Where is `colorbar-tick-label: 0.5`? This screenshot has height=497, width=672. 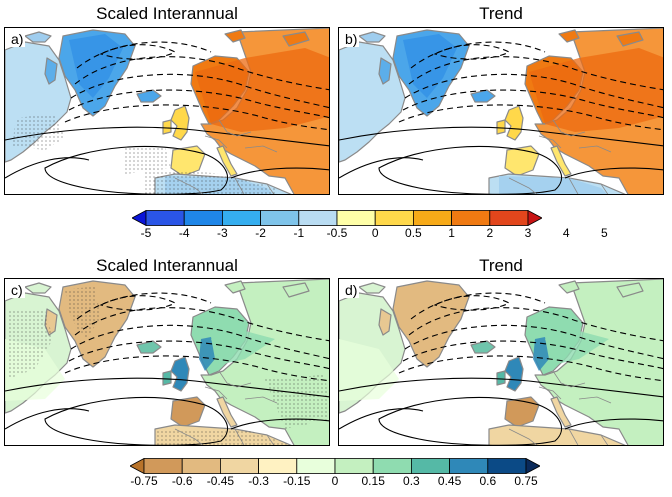
colorbar-tick-label: 0.5 is located at coordinates (413, 233).